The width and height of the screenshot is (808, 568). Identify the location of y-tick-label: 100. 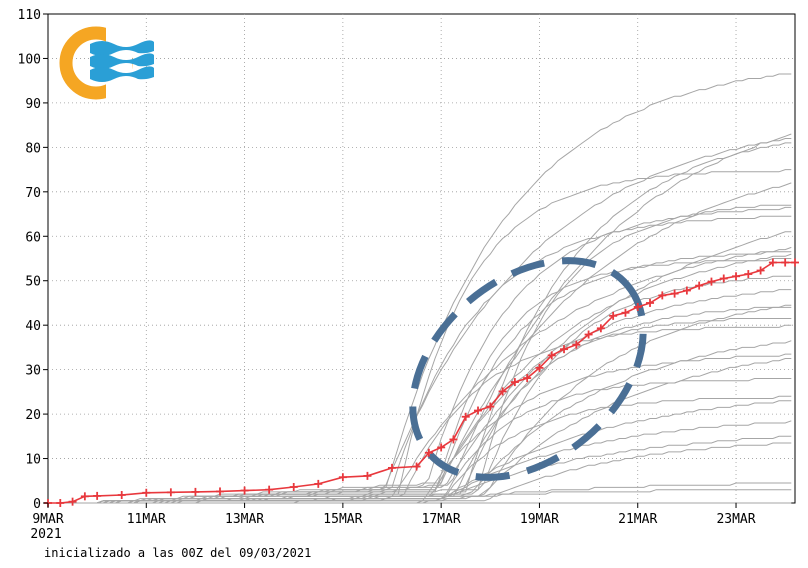
(29, 59).